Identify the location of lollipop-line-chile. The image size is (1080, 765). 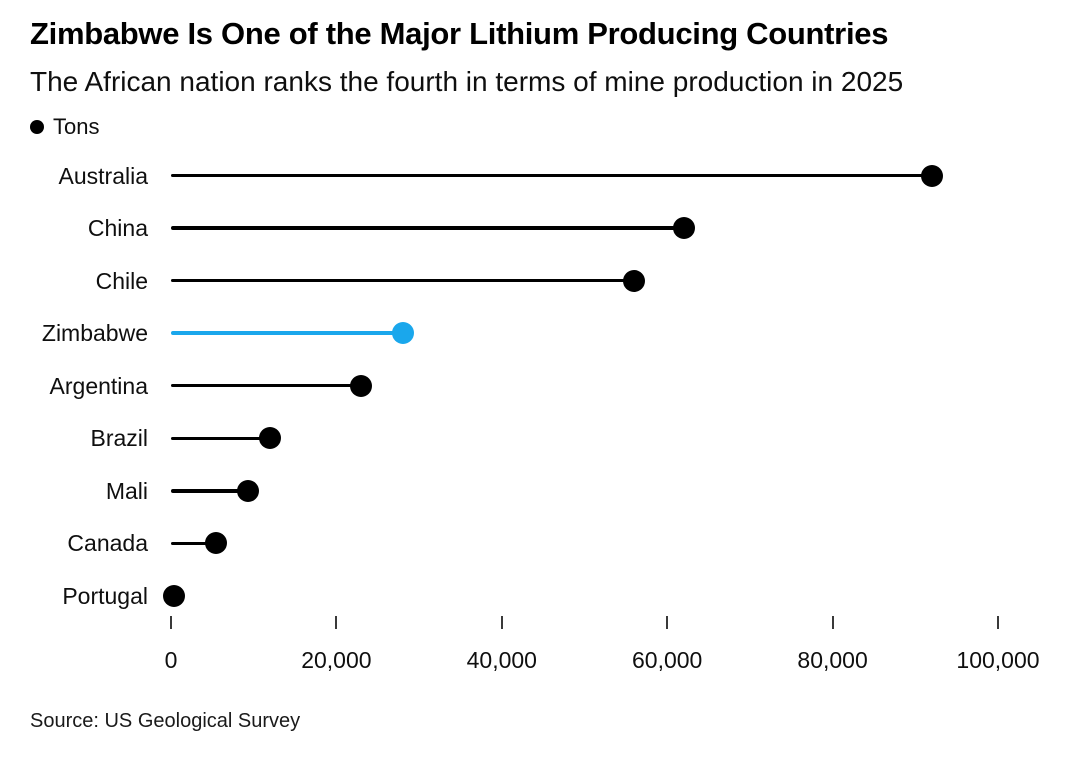
(403, 280).